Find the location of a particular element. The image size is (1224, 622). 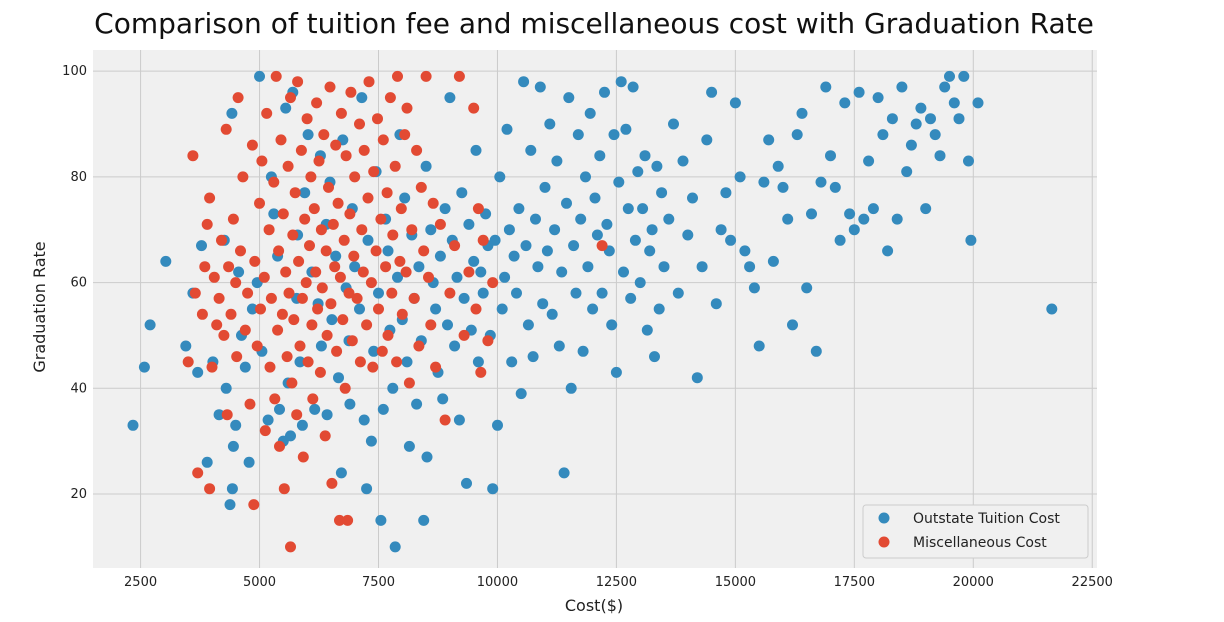

legend-marker-outstate is located at coordinates (884, 518).